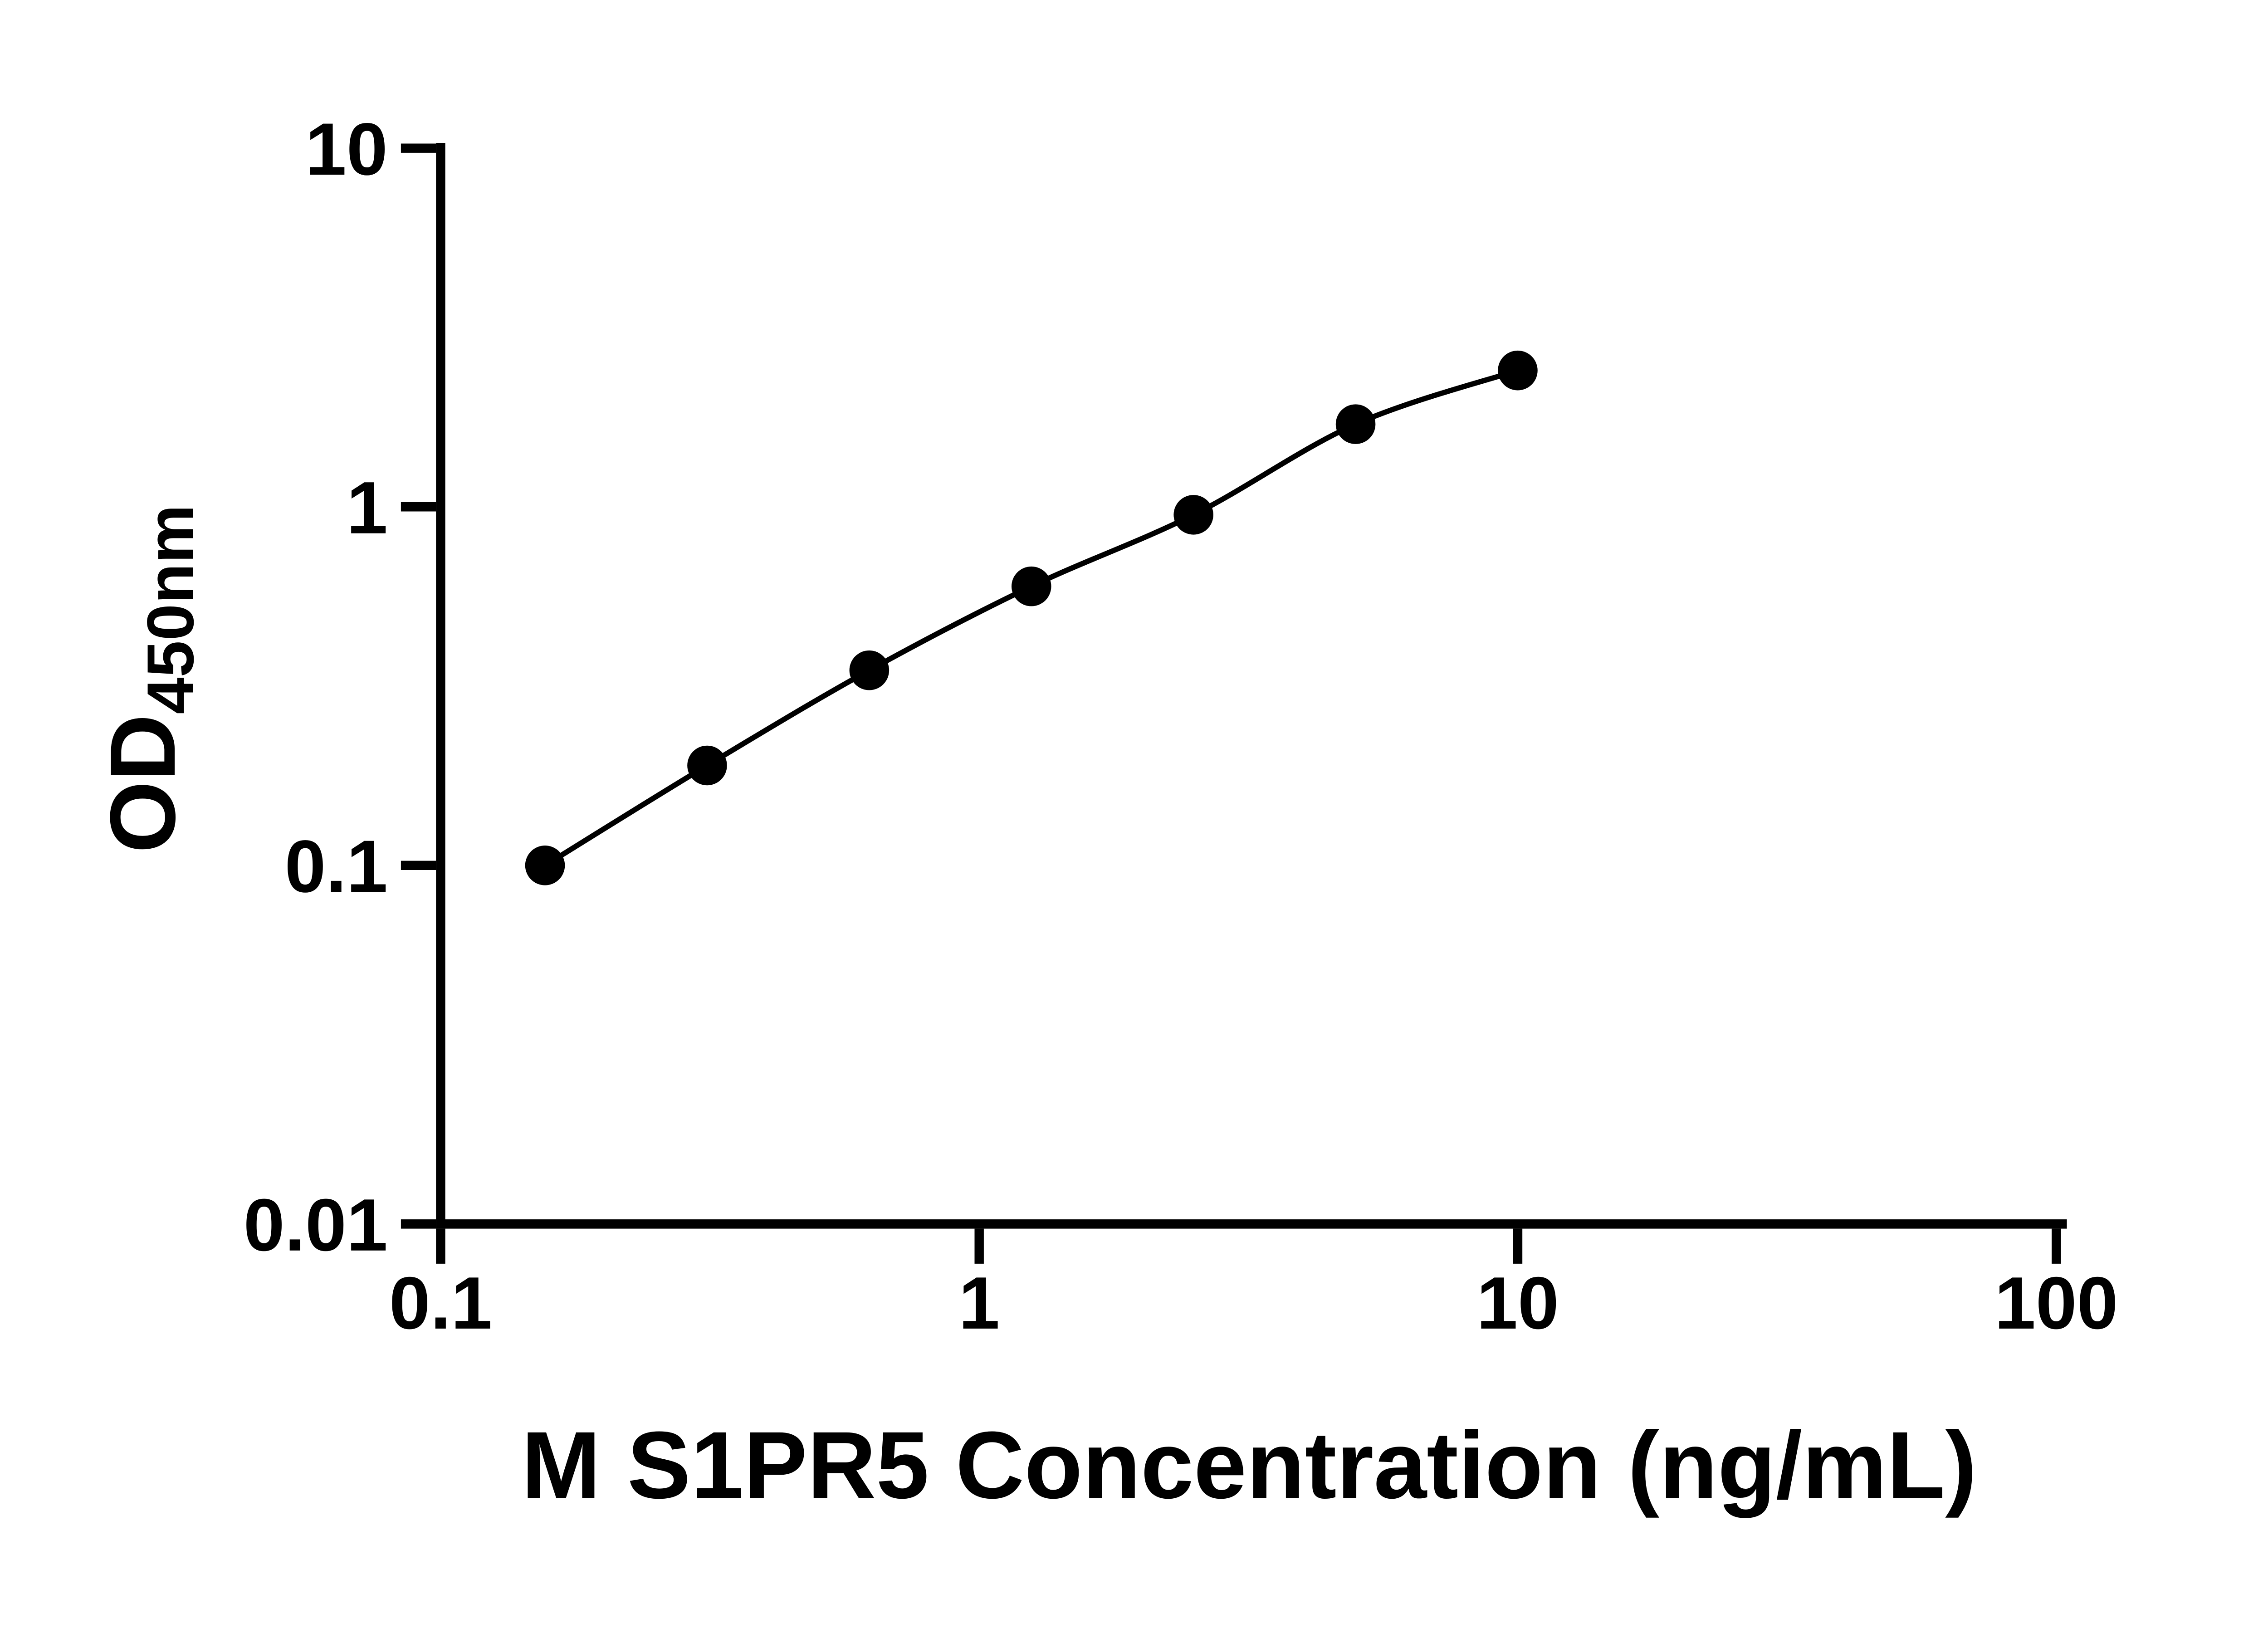 This screenshot has height=1633, width=2268. Describe the element at coordinates (2056, 1303) in the screenshot. I see `x-axis-tick-label: 100` at that location.